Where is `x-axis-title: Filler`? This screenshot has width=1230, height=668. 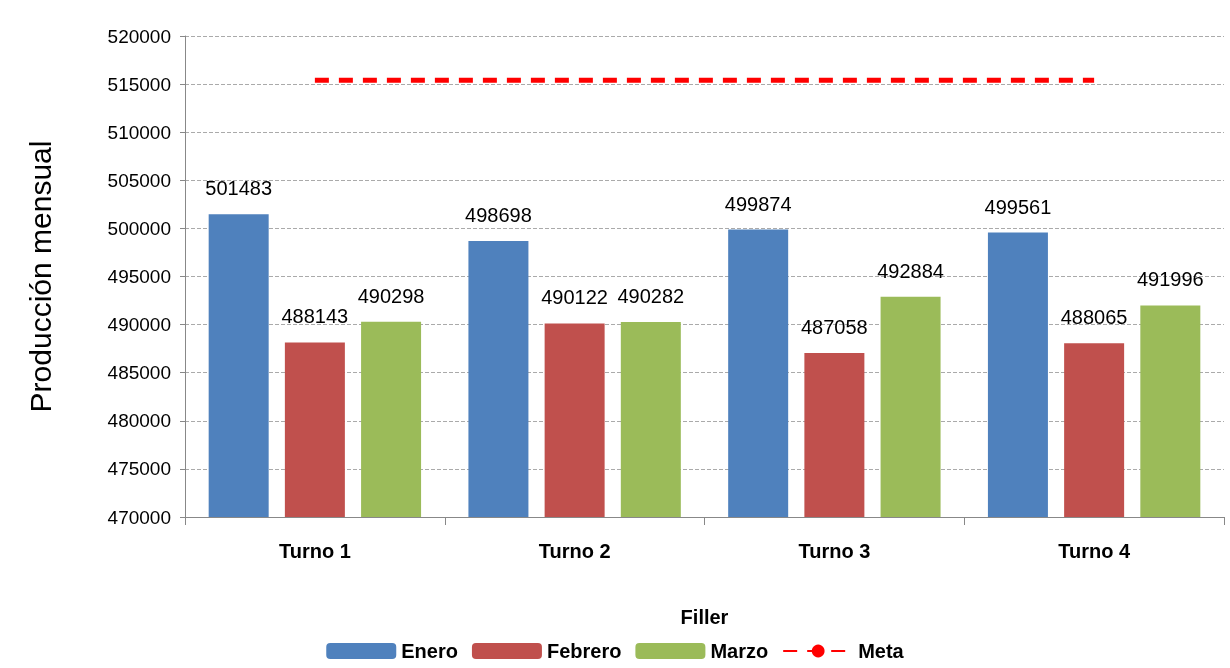 x-axis-title: Filler is located at coordinates (704, 617).